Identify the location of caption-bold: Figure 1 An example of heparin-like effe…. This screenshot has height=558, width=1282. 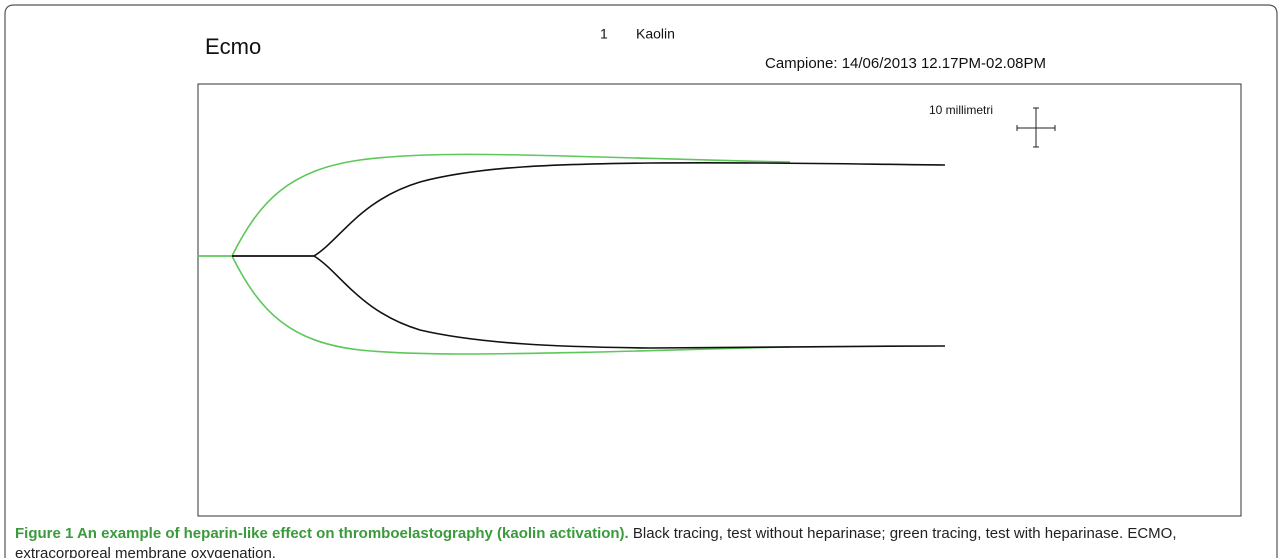
(322, 533).